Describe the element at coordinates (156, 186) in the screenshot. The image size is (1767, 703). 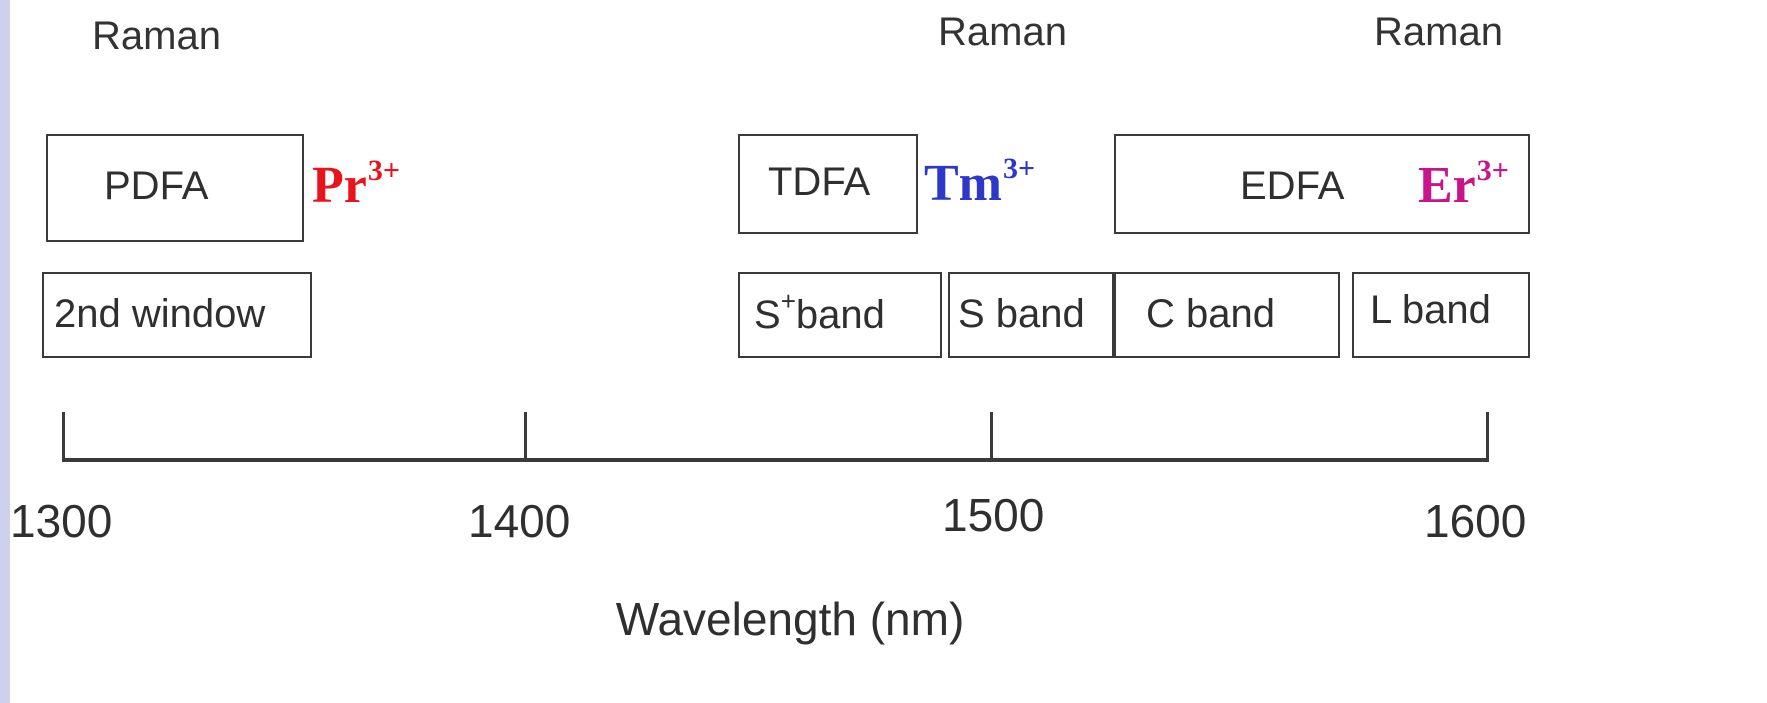
I see `pdfa-label: PDFA` at that location.